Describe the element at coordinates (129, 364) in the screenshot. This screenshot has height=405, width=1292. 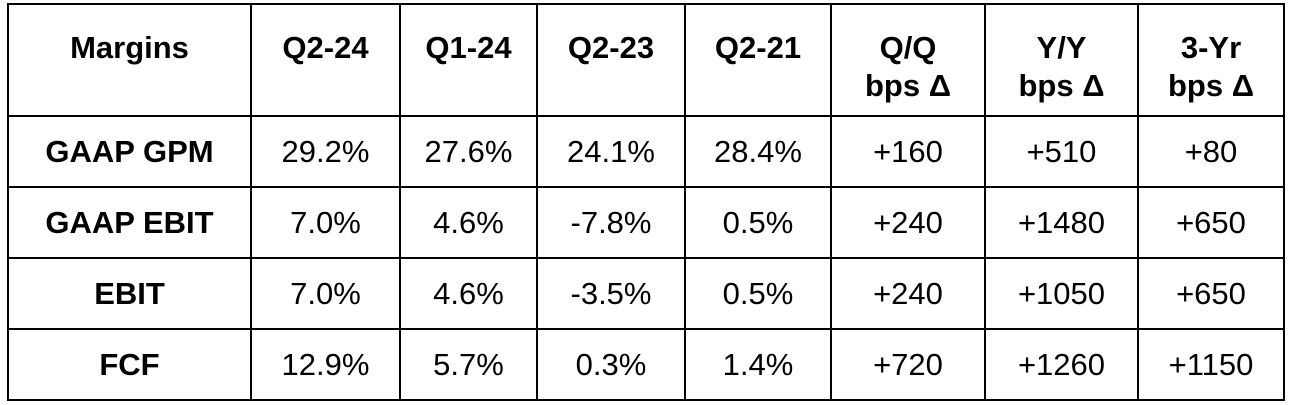
I see `row-label-fcf: FCF` at that location.